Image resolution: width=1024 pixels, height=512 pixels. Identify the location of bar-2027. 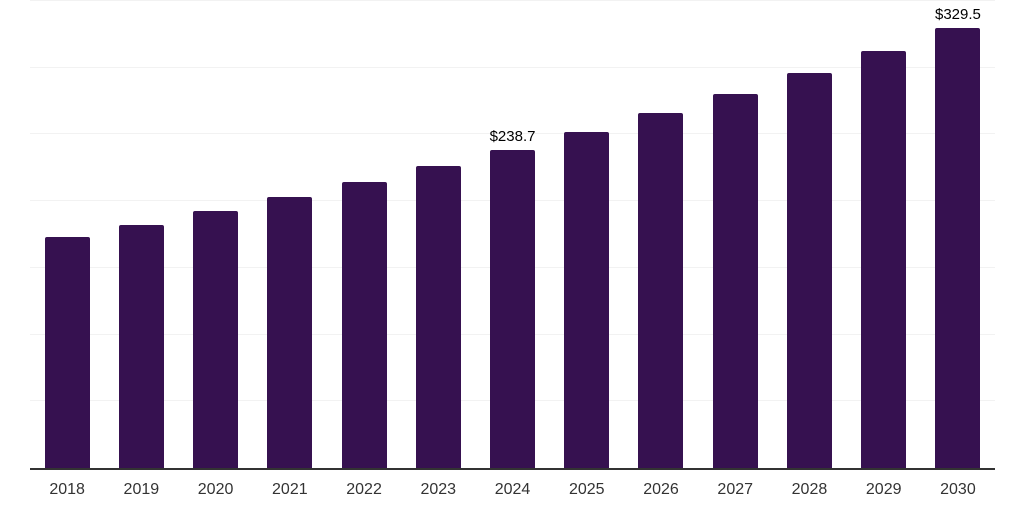
(735, 280).